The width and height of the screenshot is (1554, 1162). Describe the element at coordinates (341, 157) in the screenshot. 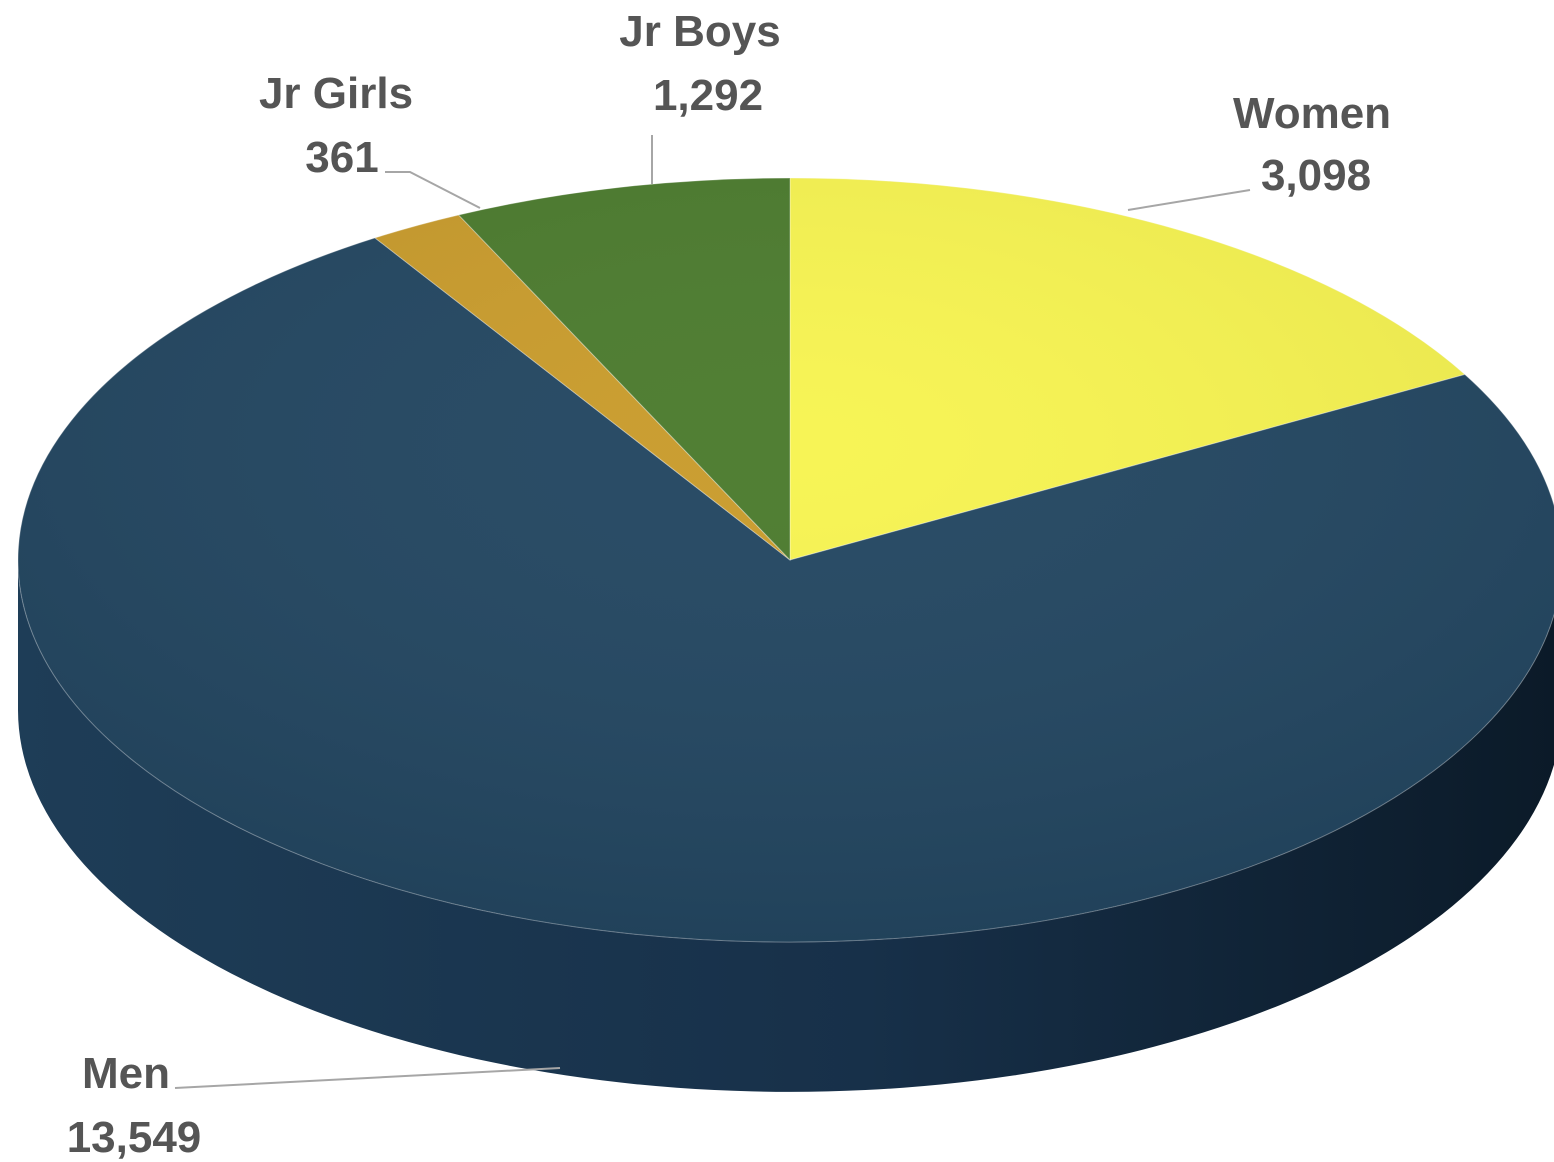

I see `slice-value-jr-girls: 361` at that location.